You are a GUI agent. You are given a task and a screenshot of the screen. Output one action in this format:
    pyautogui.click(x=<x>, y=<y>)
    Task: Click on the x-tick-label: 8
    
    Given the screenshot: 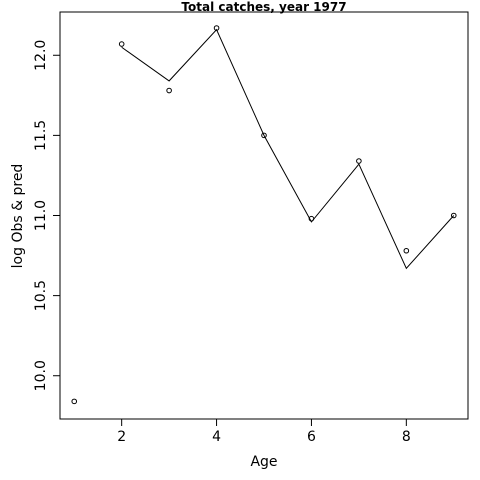 What is the action you would take?
    pyautogui.click(x=406, y=437)
    